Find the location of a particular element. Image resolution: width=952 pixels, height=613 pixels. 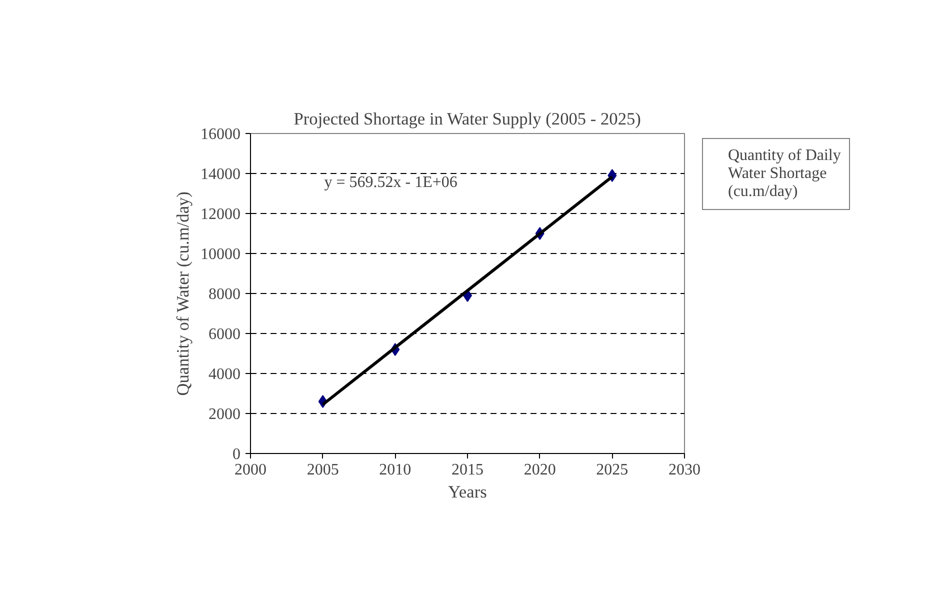

y-tick-label: 0 is located at coordinates (236, 454).